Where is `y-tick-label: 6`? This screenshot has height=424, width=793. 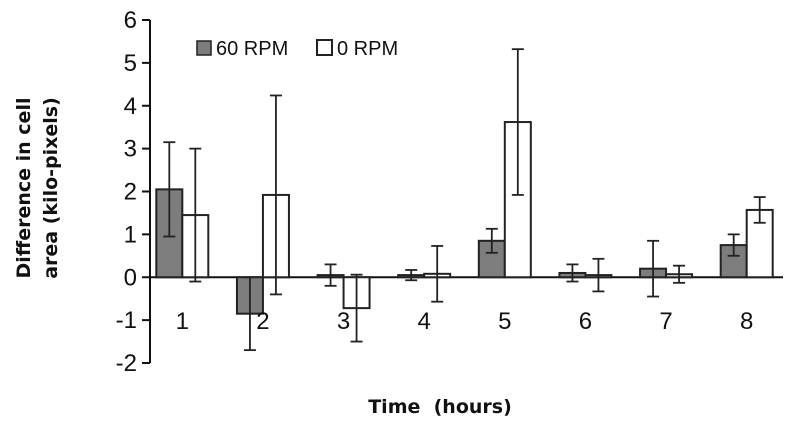
y-tick-label: 6 is located at coordinates (130, 20).